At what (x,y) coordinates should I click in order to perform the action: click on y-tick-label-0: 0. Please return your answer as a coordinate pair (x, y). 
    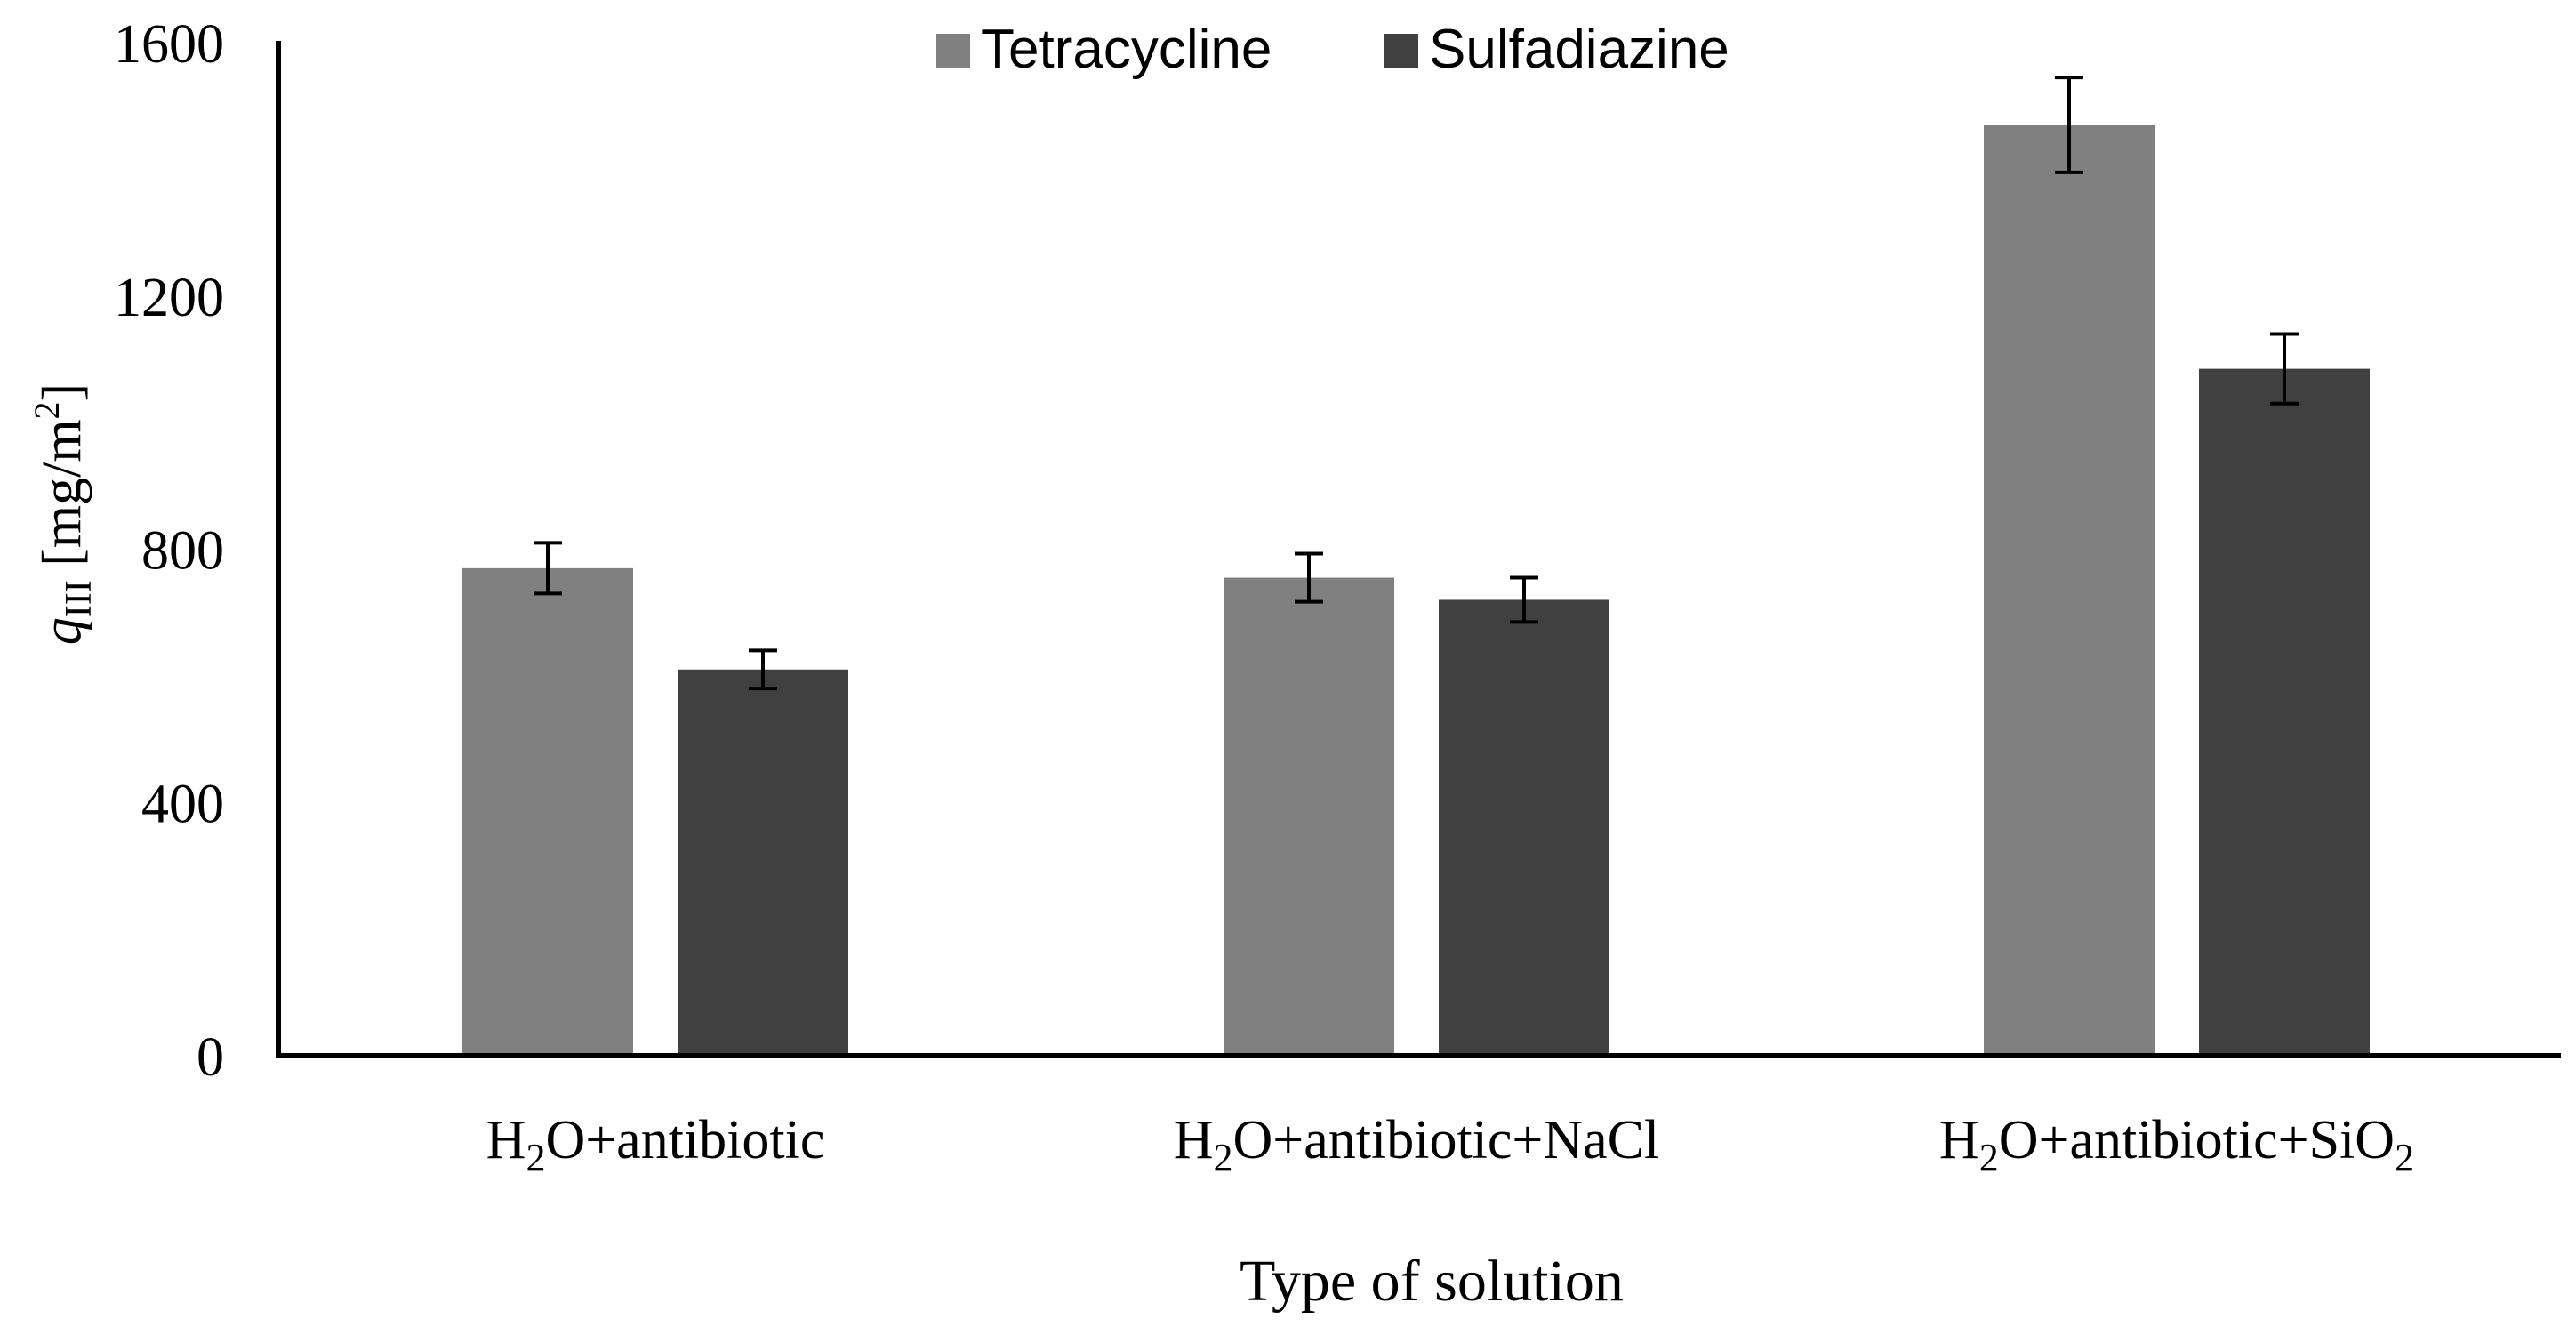
    Looking at the image, I should click on (210, 1057).